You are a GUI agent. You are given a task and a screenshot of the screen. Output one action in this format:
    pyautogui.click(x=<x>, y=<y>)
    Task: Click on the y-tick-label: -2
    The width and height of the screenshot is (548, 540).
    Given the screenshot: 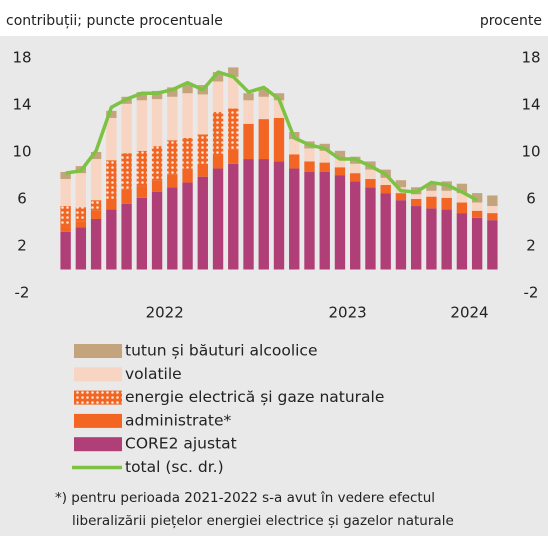 What is the action you would take?
    pyautogui.click(x=22, y=293)
    